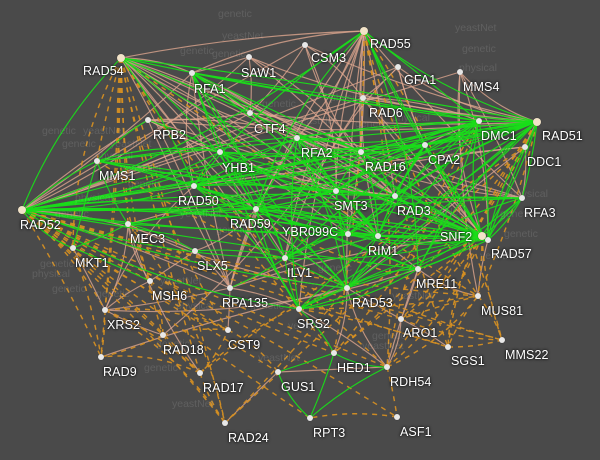  I want to click on network-node-rad51, so click(537, 122).